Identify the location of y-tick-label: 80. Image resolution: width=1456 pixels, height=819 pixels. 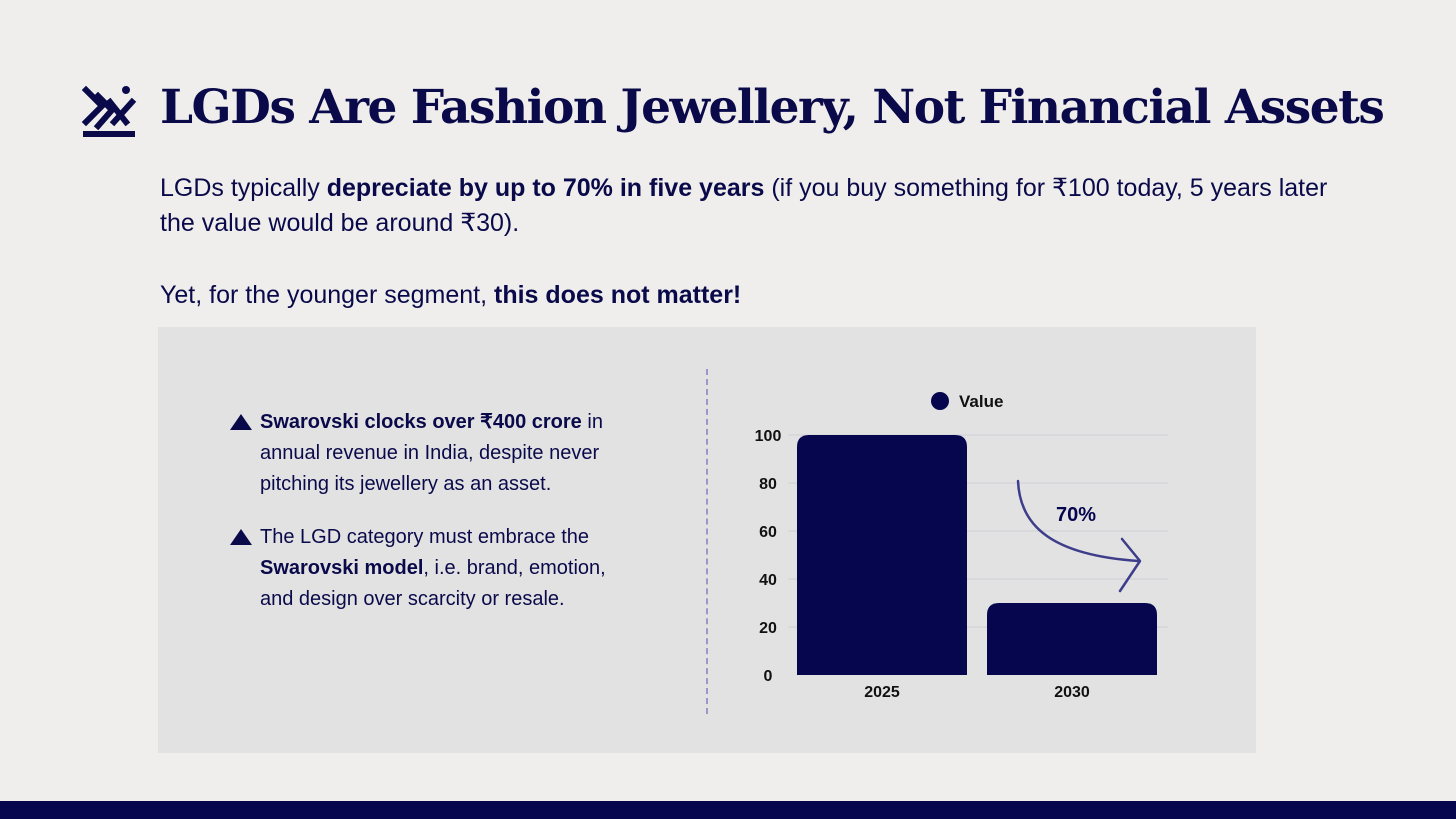
(768, 484).